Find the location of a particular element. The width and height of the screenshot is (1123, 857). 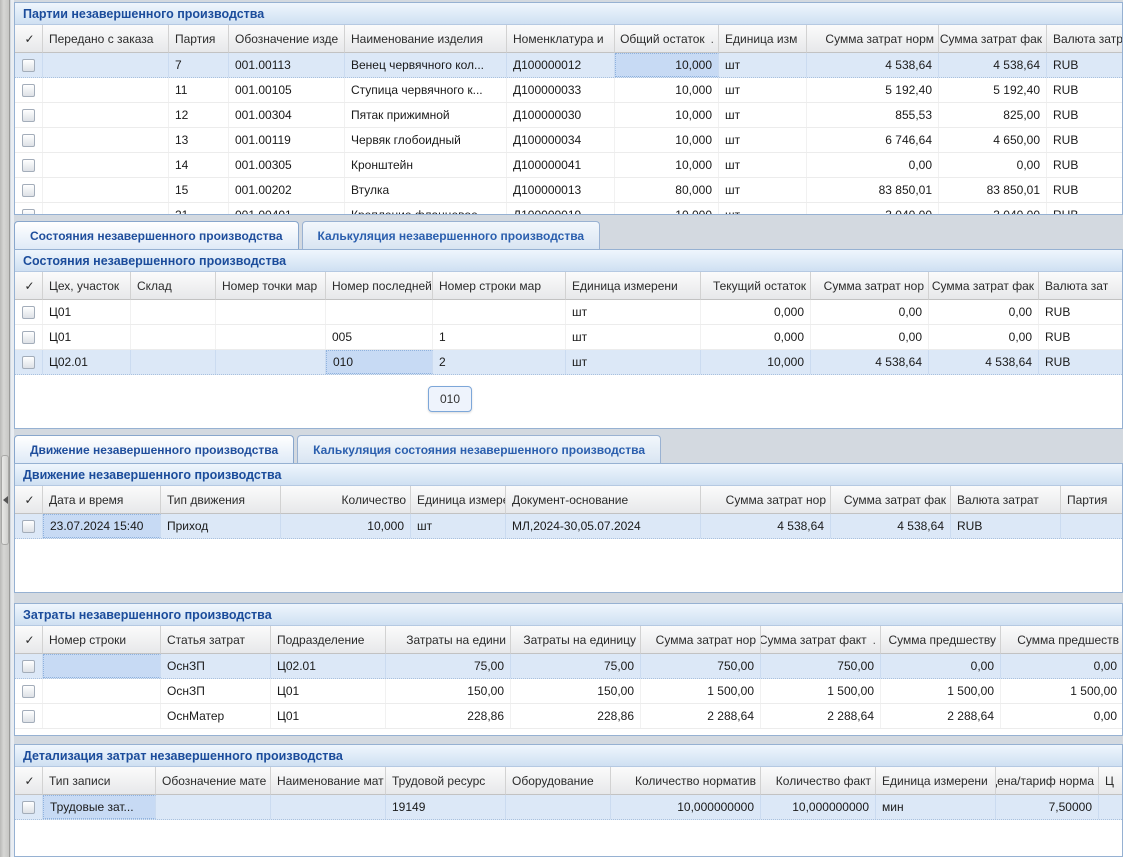

column-header: Номер строки мар is located at coordinates (499, 286).